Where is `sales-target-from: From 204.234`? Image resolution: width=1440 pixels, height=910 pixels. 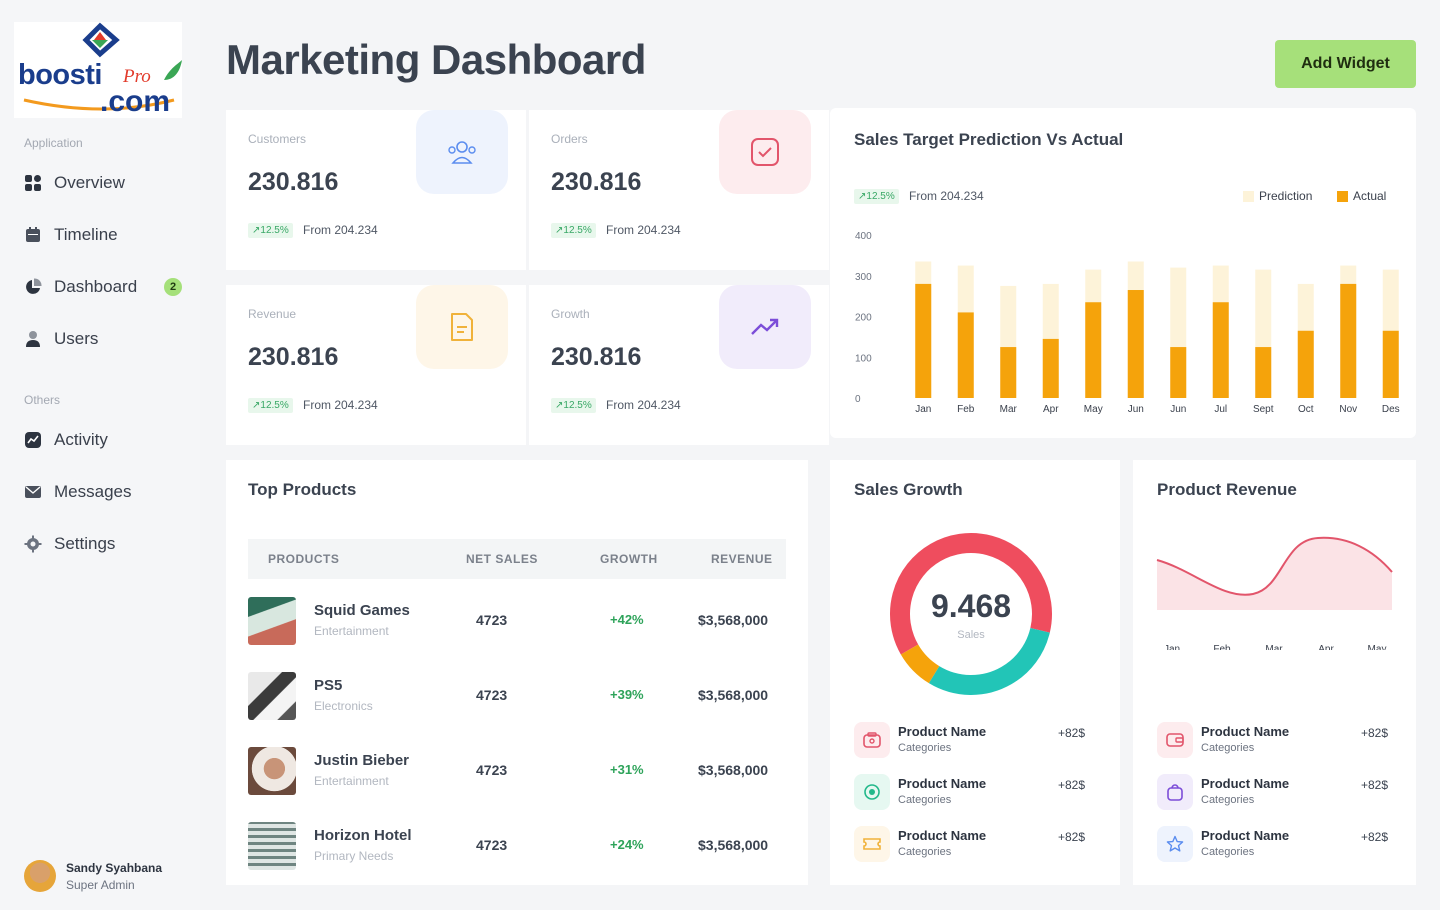 sales-target-from: From 204.234 is located at coordinates (946, 196).